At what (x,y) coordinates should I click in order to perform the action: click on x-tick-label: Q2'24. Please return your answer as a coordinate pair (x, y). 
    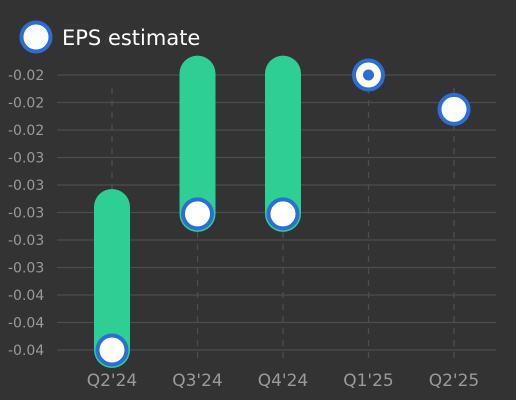
    Looking at the image, I should click on (112, 381).